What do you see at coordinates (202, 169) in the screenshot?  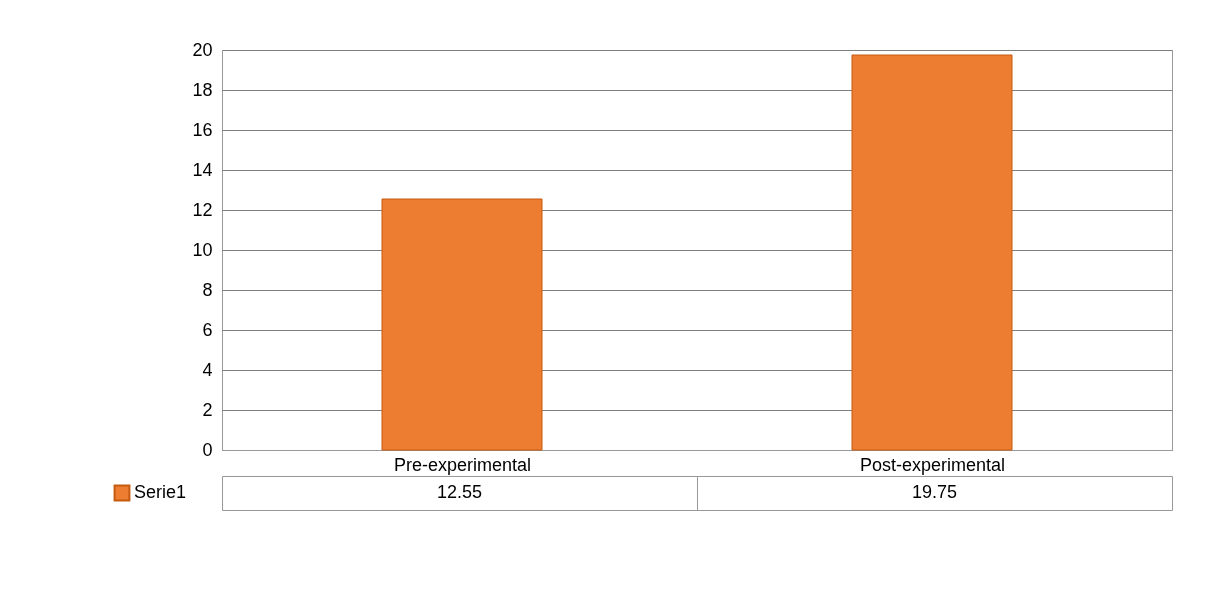 I see `y-tick-label: 14` at bounding box center [202, 169].